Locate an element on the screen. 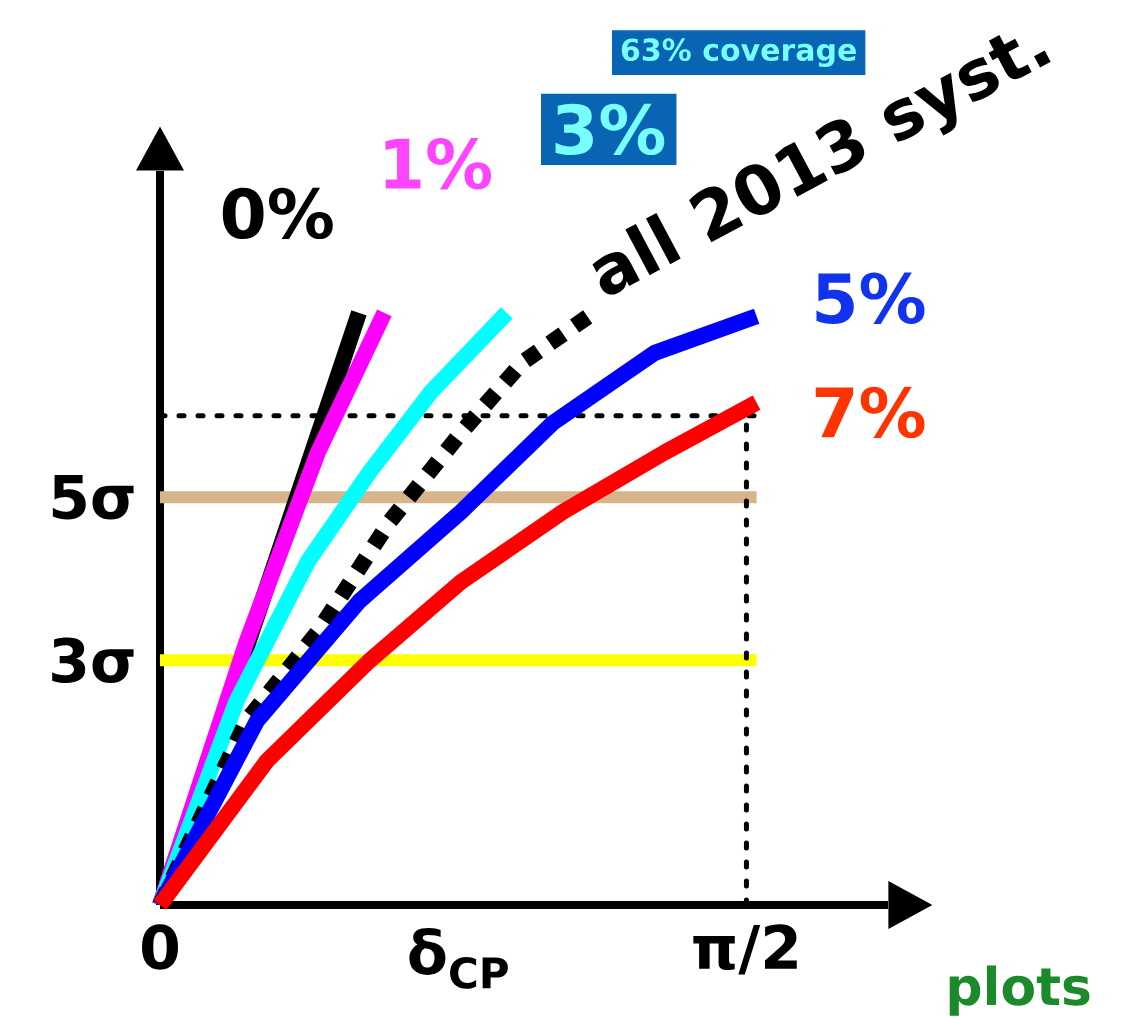 Image resolution: width=1132 pixels, height=1017 pixels. text: 3% is located at coordinates (610, 129).